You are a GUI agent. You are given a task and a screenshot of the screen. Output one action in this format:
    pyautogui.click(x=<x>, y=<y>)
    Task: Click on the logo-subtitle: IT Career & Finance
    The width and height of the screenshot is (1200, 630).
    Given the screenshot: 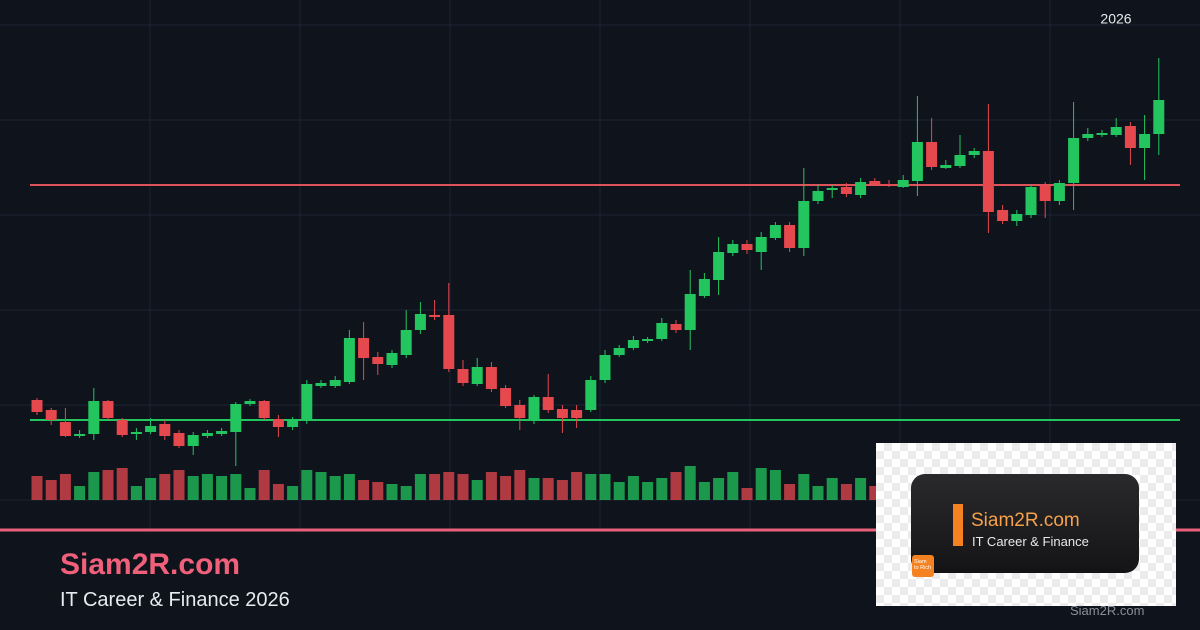 What is the action you would take?
    pyautogui.click(x=1030, y=541)
    